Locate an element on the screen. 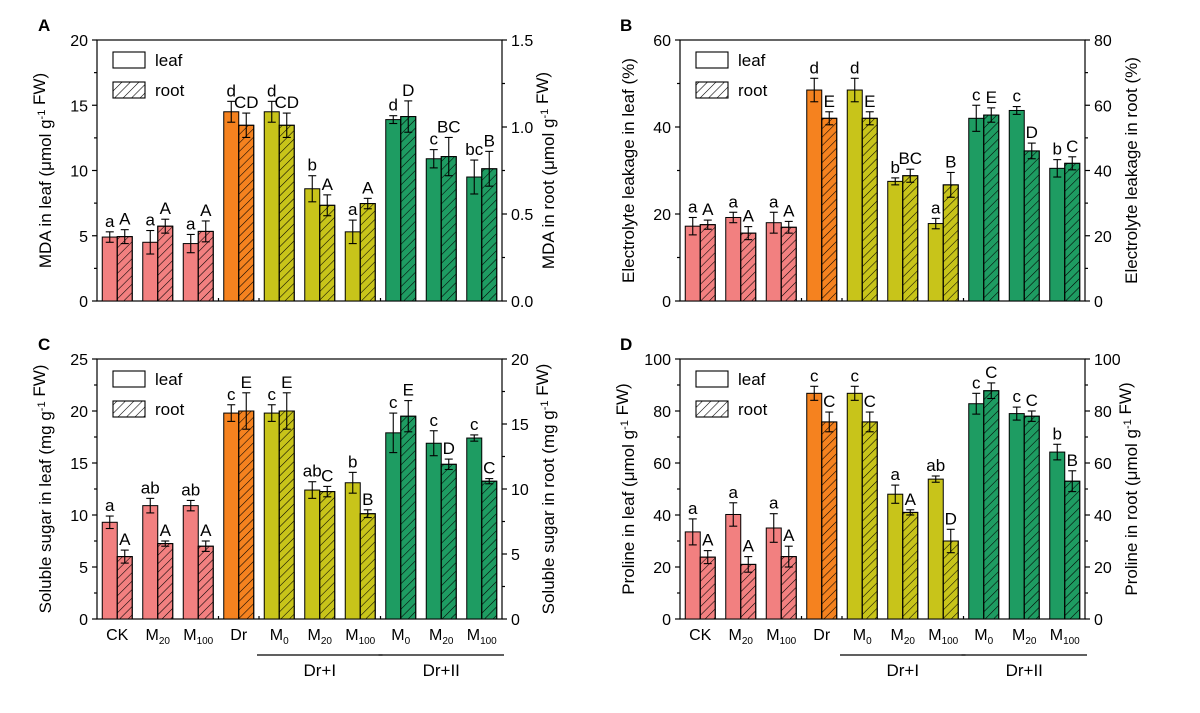 The image size is (1200, 713). right-tick-label: 20 is located at coordinates (1103, 237).